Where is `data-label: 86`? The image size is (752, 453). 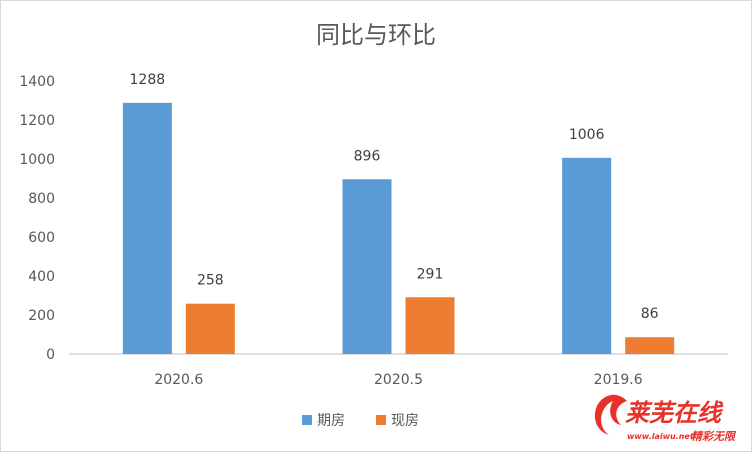 data-label: 86 is located at coordinates (650, 314).